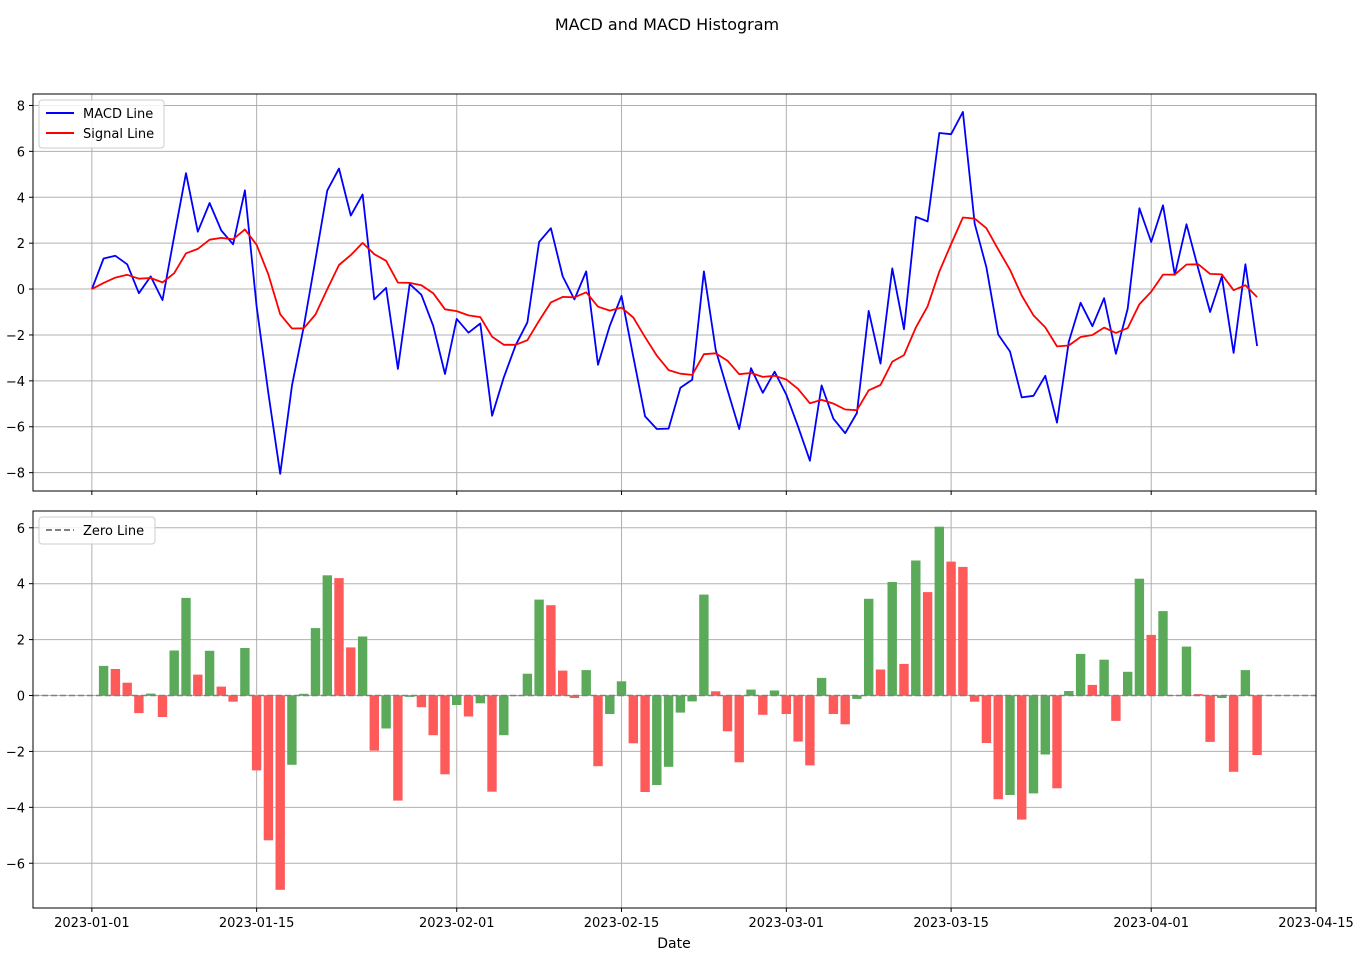  I want to click on histogram-legend: Zero Line, so click(97, 530).